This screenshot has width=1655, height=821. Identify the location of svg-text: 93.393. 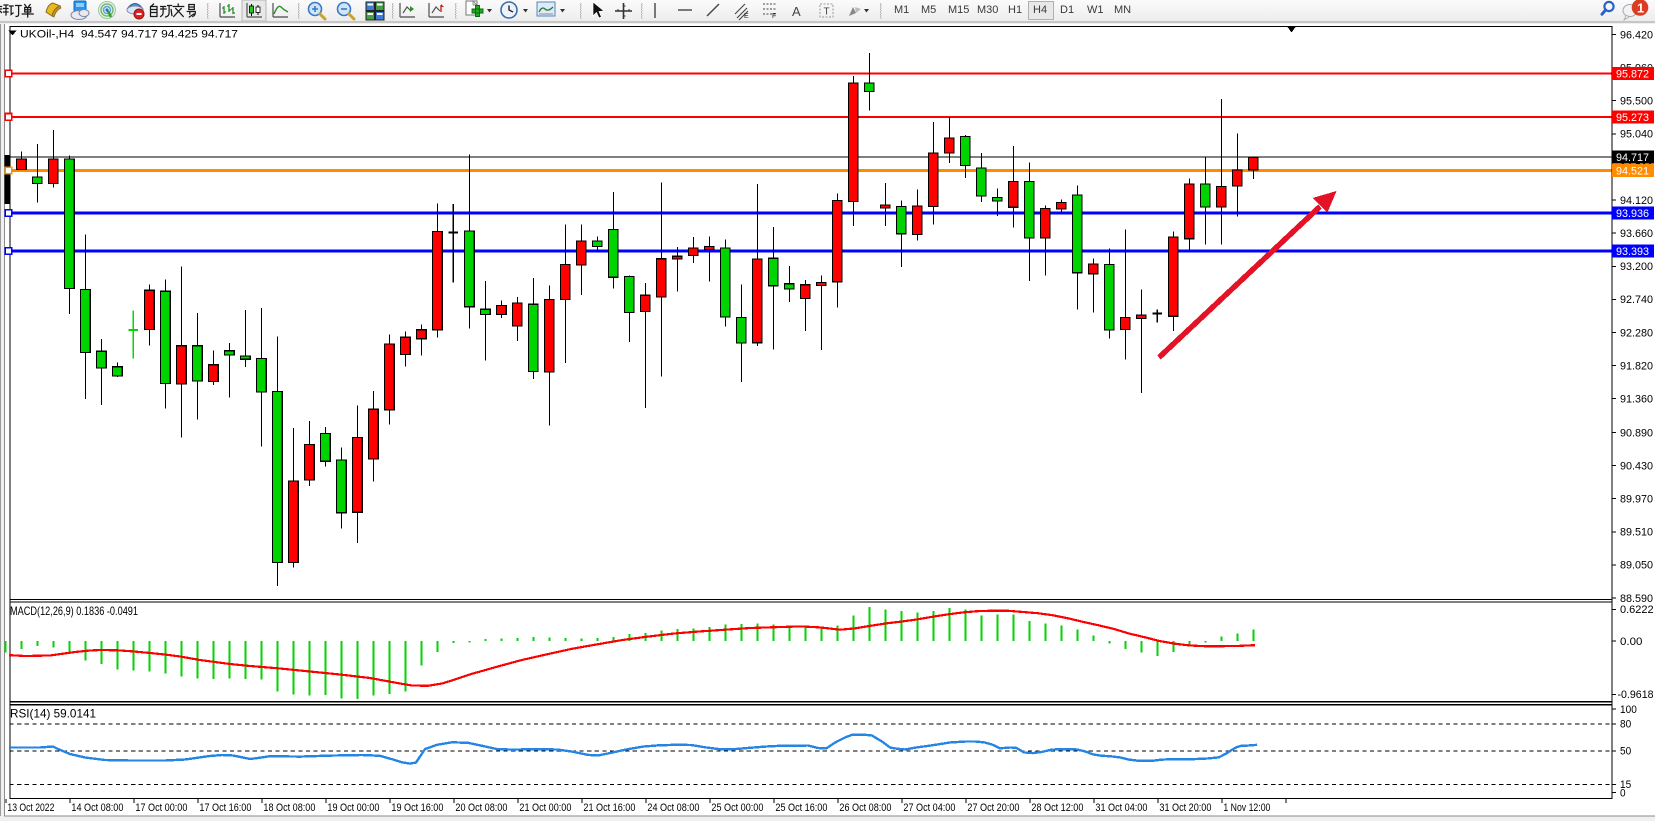
(1632, 252).